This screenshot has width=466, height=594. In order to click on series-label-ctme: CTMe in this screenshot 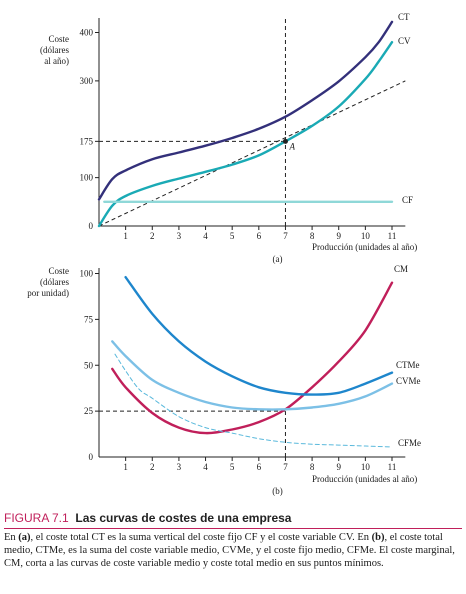, I will do `click(408, 365)`.